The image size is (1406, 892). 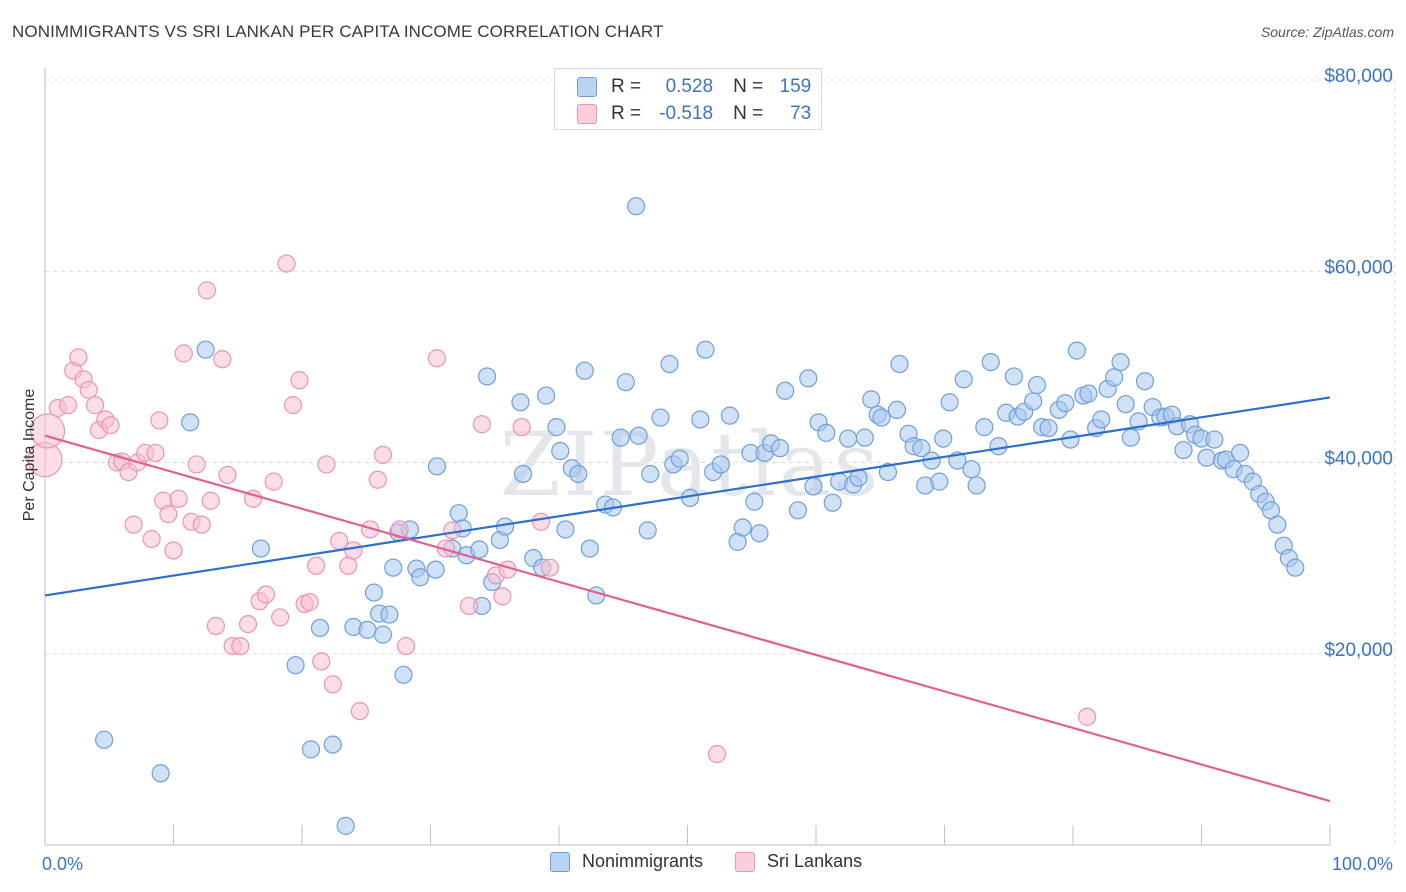 I want to click on correlation-legend: R = 0.528 N = 159 R = -0.518 N = 73, so click(x=688, y=99).